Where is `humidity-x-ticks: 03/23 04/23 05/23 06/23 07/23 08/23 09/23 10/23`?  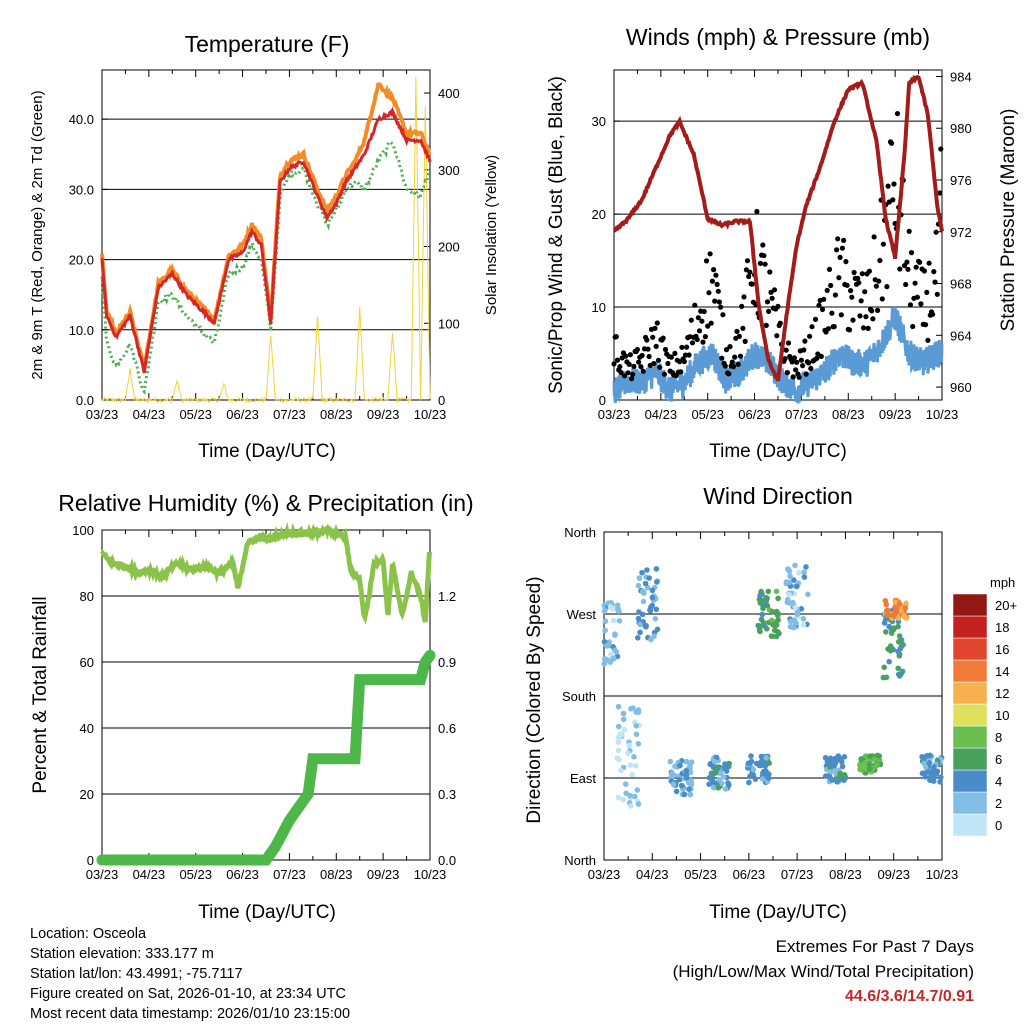 humidity-x-ticks: 03/23 04/23 05/23 06/23 07/23 08/23 09/23 10/23 is located at coordinates (266, 706).